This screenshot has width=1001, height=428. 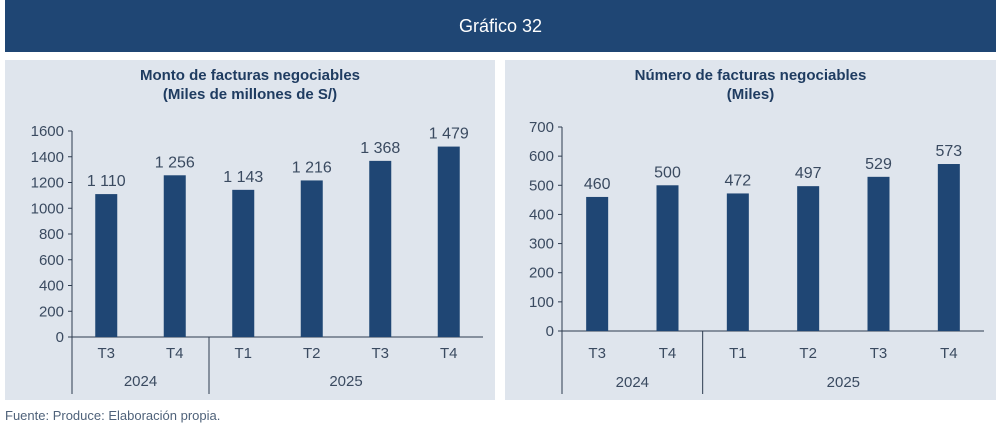 What do you see at coordinates (750, 75) in the screenshot?
I see `chart-title-line1: Número de facturas negociables` at bounding box center [750, 75].